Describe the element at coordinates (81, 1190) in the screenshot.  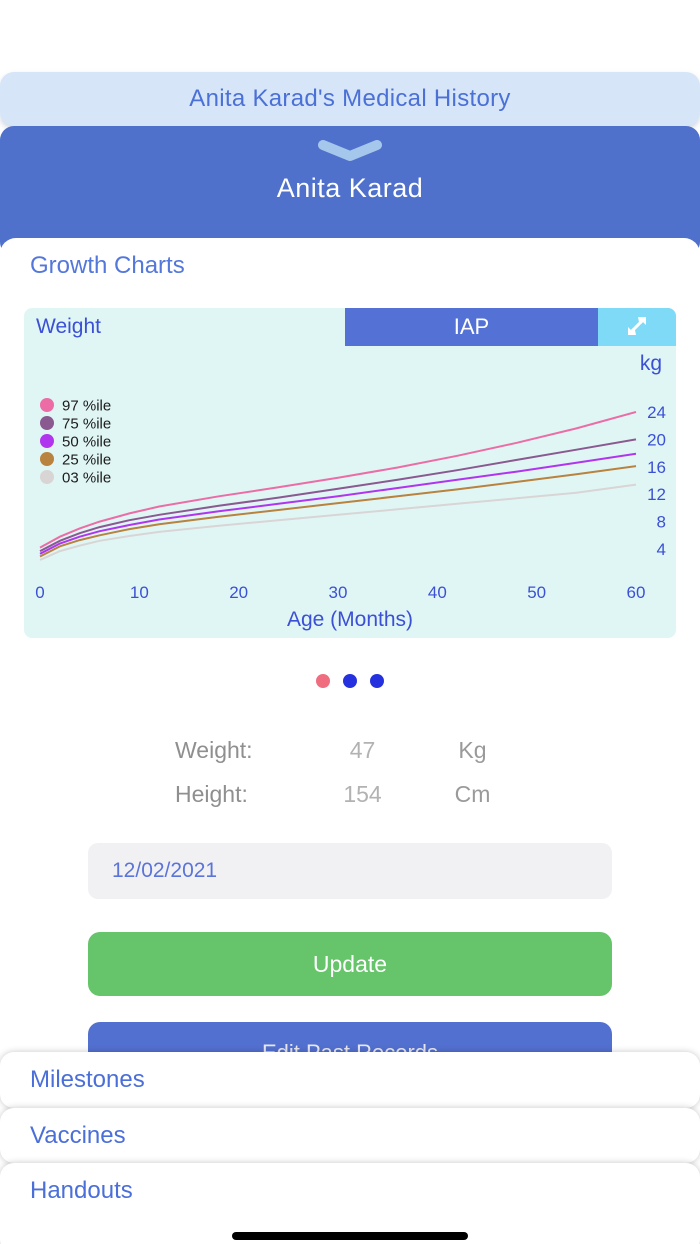
I see `accordion-label: Handouts` at that location.